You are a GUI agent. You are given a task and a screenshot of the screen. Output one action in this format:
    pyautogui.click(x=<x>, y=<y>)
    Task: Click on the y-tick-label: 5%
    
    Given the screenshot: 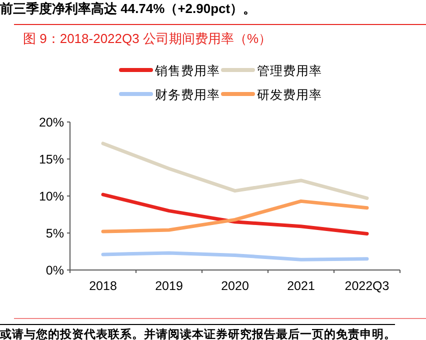 What is the action you would take?
    pyautogui.click(x=55, y=233)
    